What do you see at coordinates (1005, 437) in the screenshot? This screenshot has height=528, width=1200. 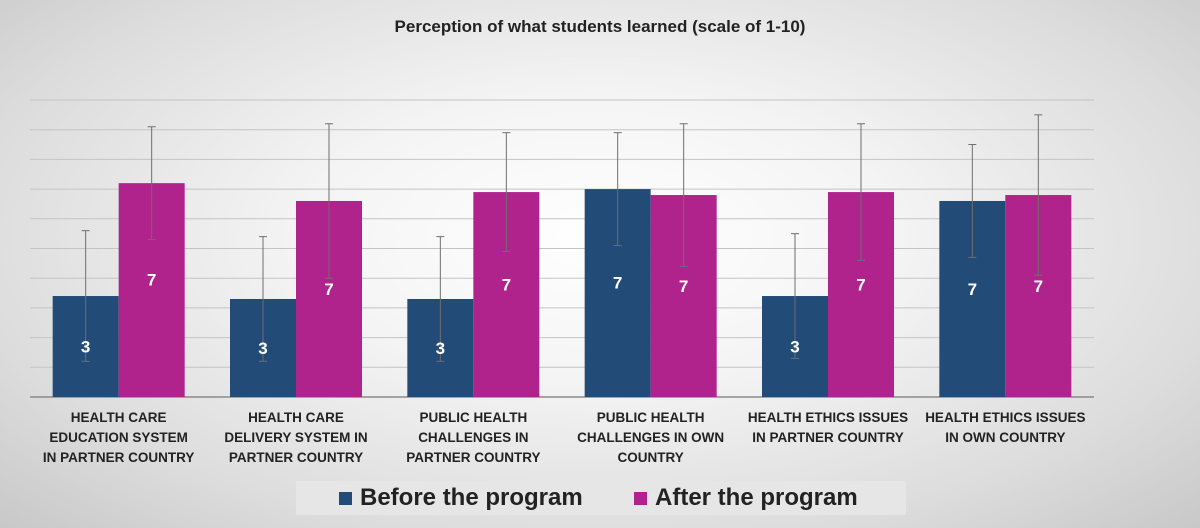 I see `category-label: IN OWN COUNTRY` at bounding box center [1005, 437].